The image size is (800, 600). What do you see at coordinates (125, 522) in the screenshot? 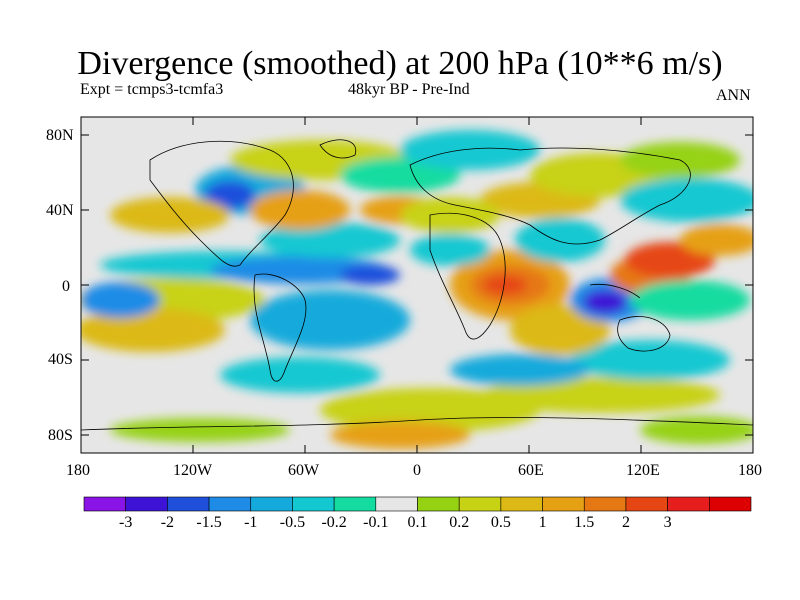
I see `colorbar-label: -3` at bounding box center [125, 522].